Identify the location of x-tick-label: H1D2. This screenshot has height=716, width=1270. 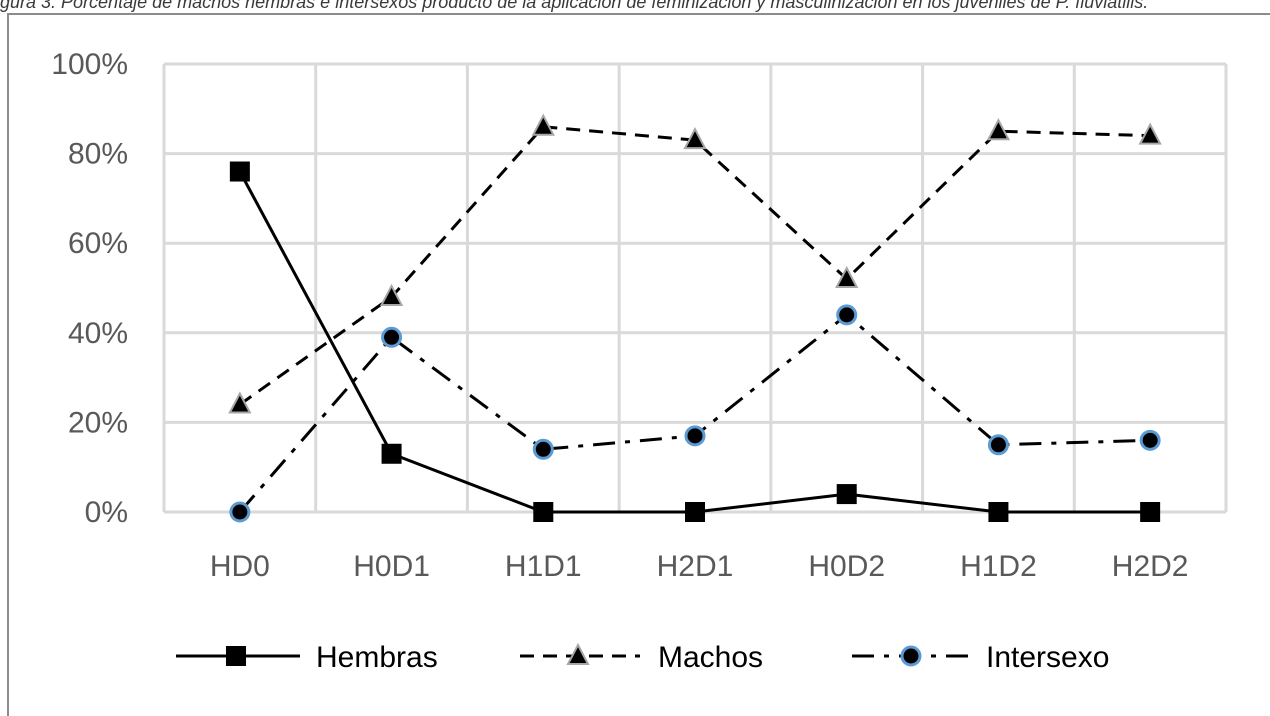
(998, 566).